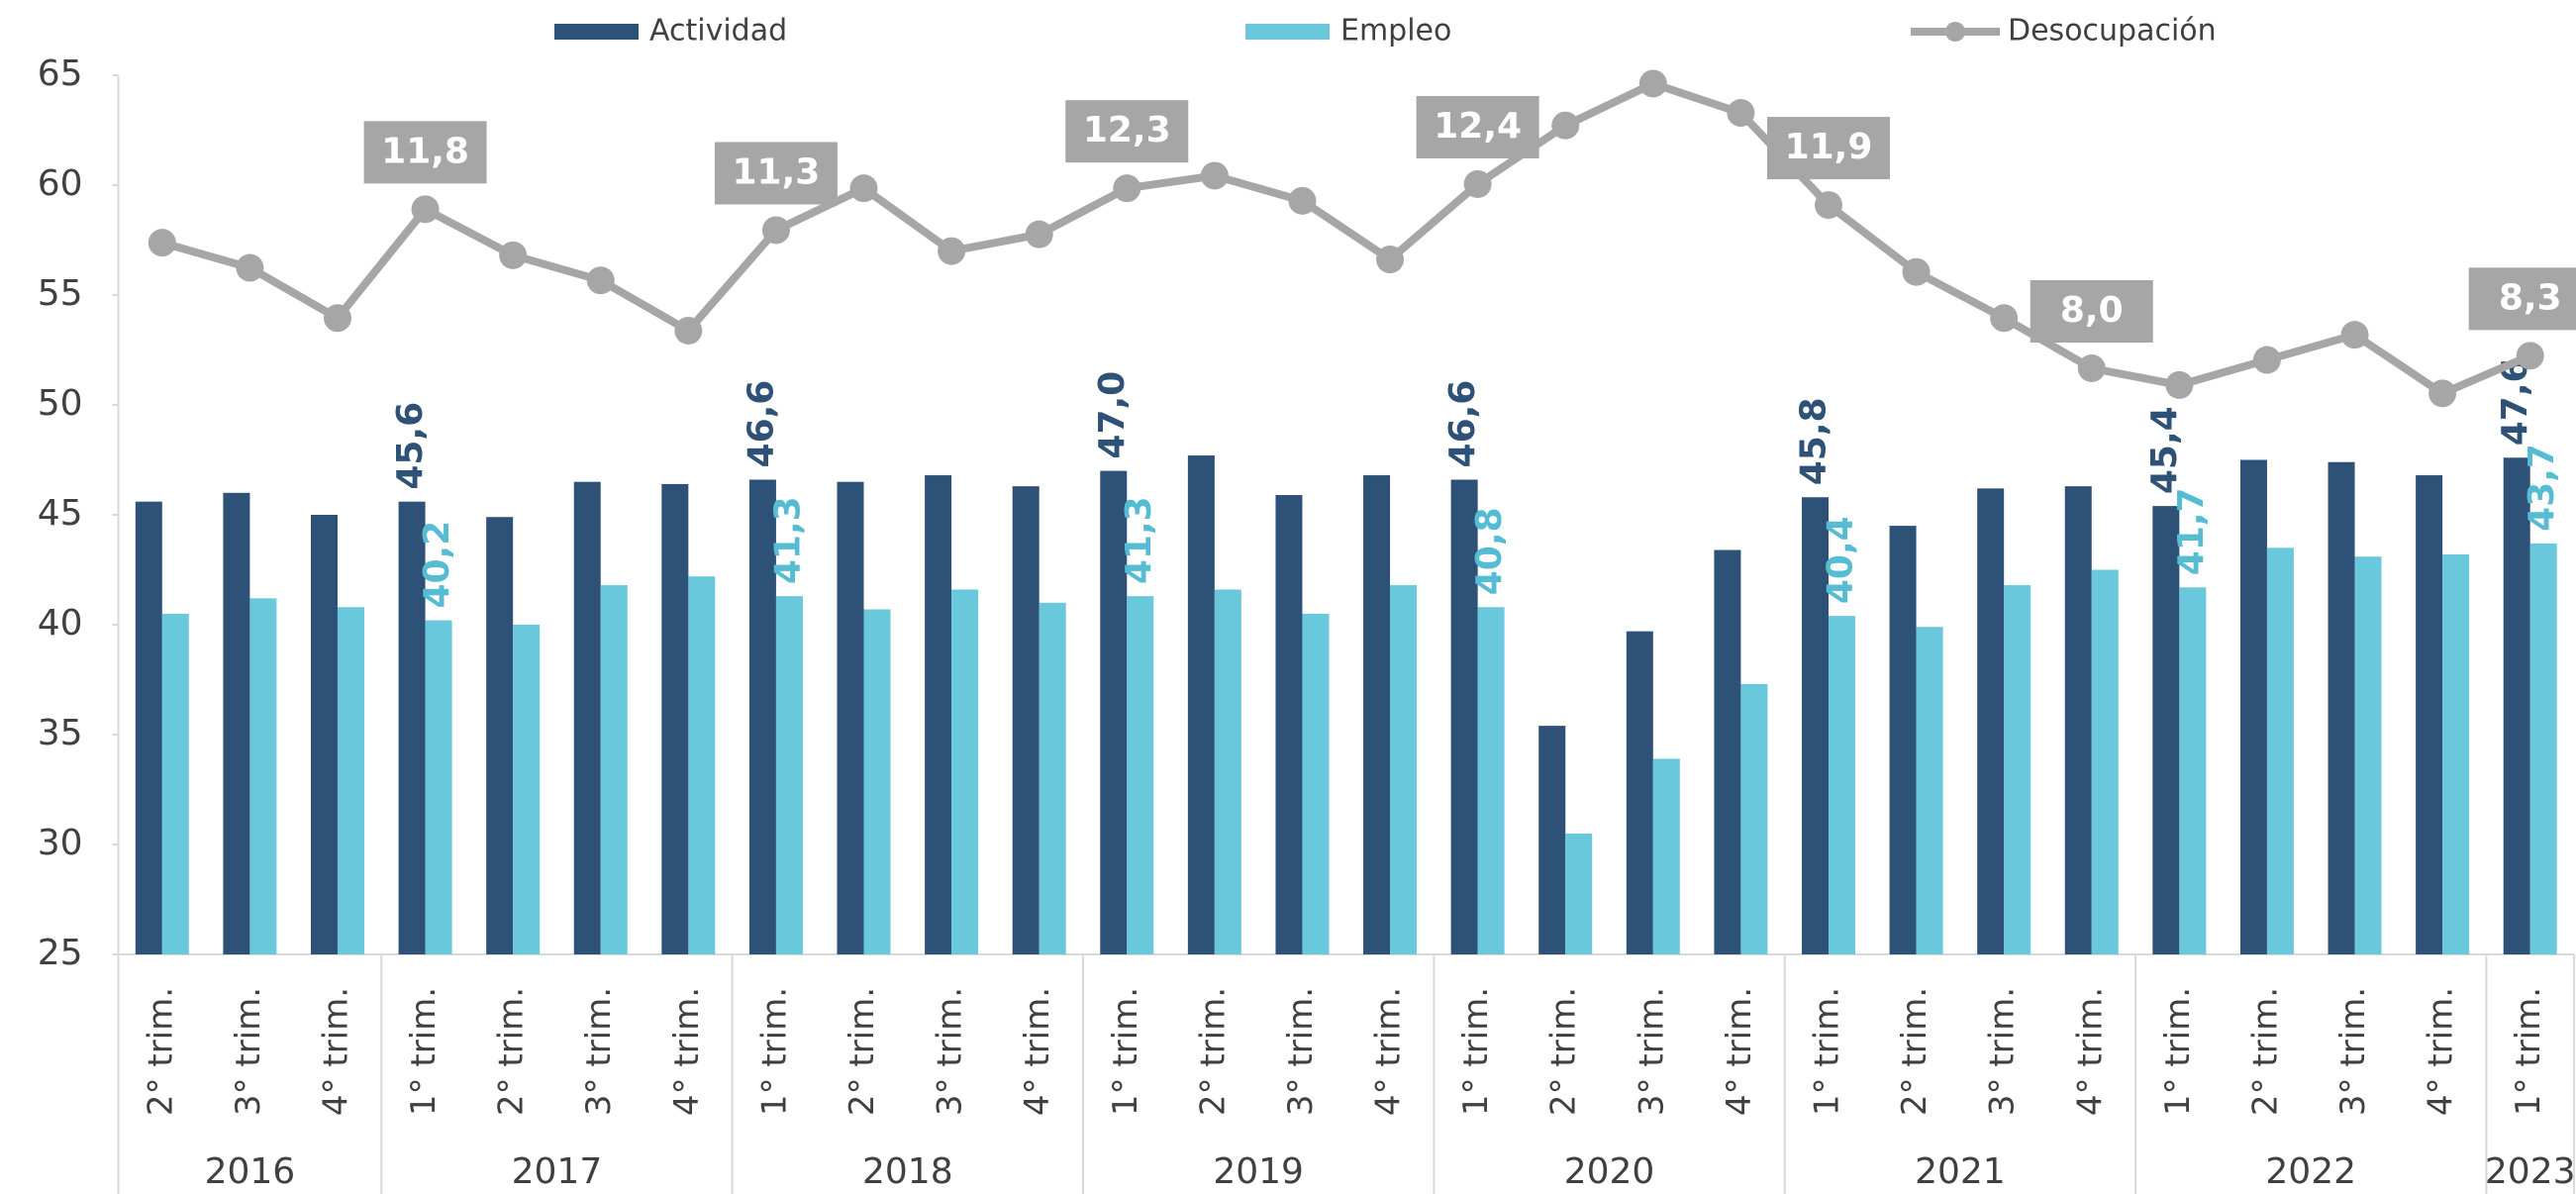  Describe the element at coordinates (2522, 299) in the screenshot. I see `data-label-box: 8,3` at that location.